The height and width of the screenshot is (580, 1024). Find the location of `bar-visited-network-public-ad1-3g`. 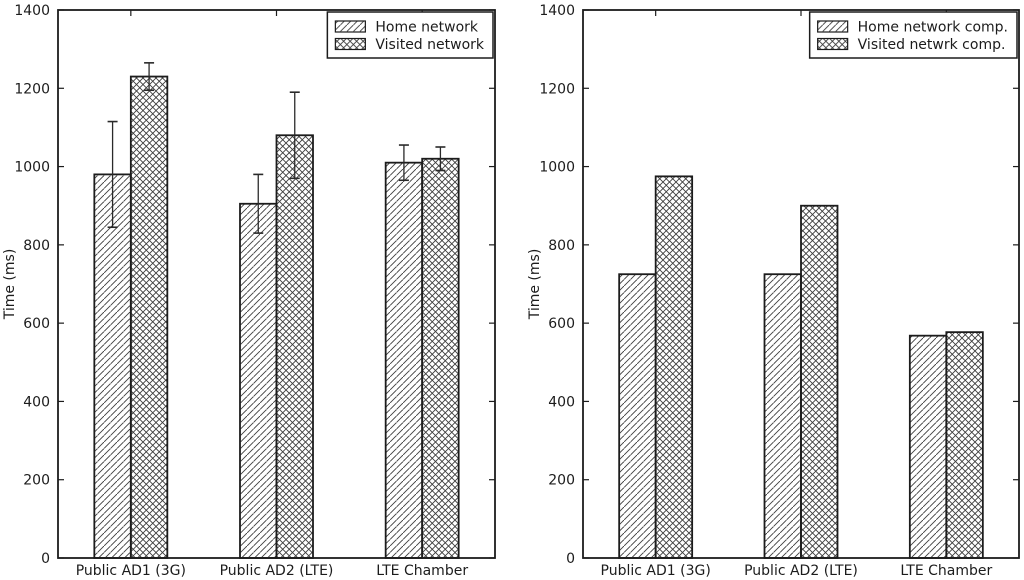

bar-visited-network-public-ad1-3g is located at coordinates (149, 317).